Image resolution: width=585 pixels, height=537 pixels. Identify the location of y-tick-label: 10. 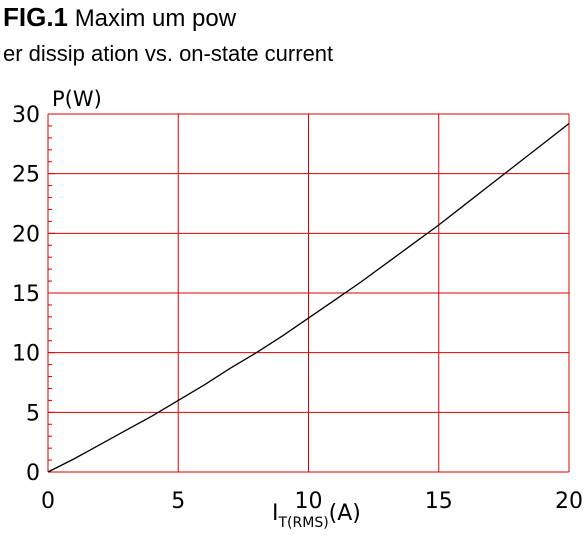
(26, 354).